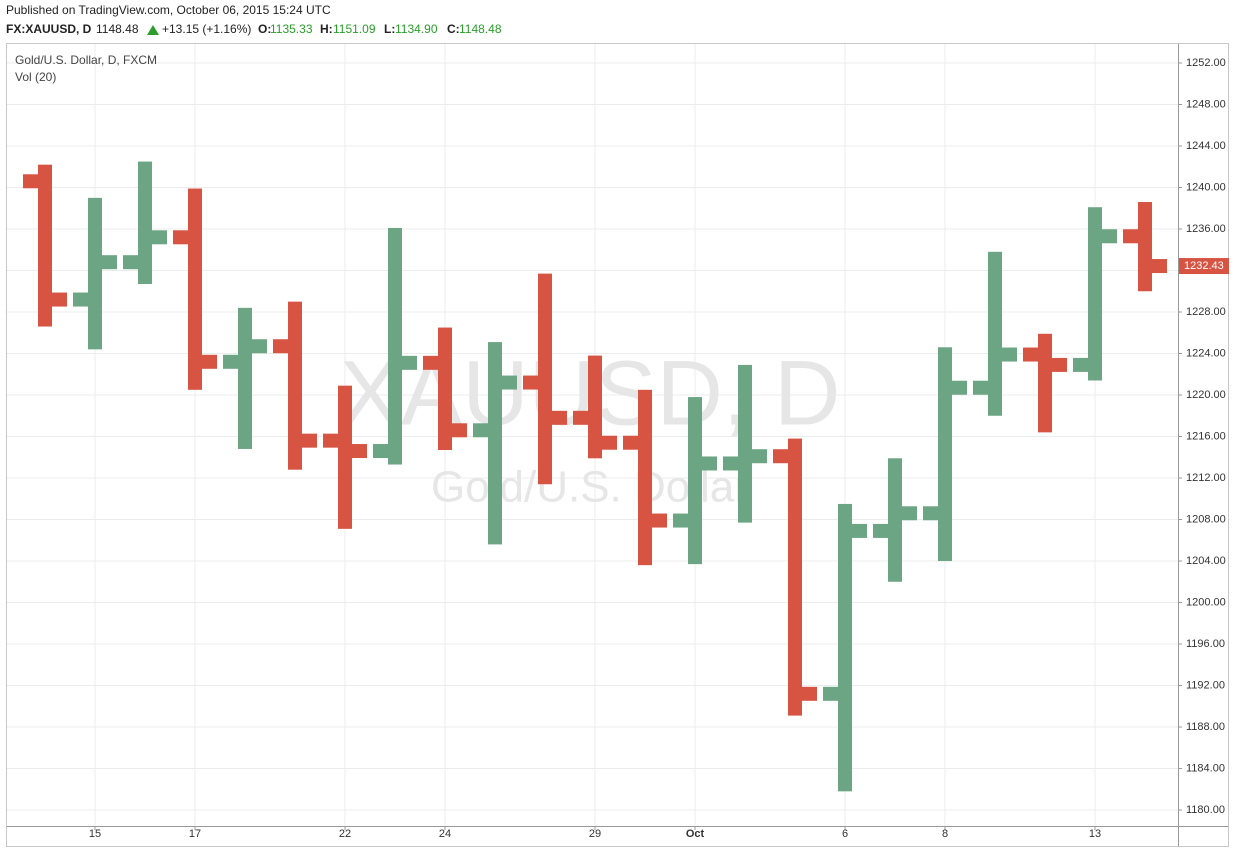  Describe the element at coordinates (1206, 187) in the screenshot. I see `y-tick-label: 1240.00` at that location.